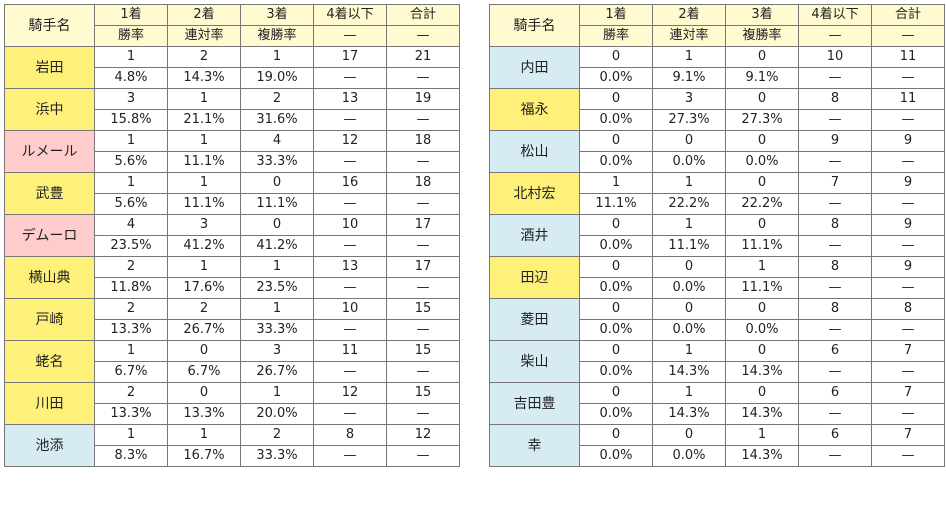  What do you see at coordinates (131, 288) in the screenshot?
I see `win-rate-cell: 11.8%` at bounding box center [131, 288].